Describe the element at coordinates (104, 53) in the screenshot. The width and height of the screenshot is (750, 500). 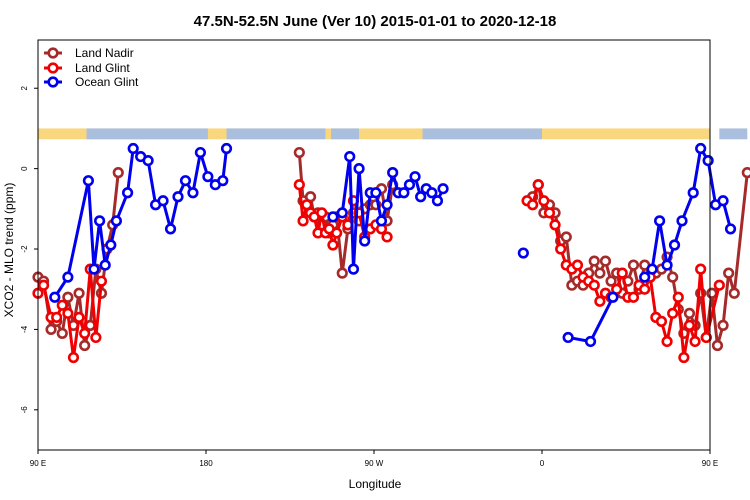
I see `legend-label: Land Nadir` at that location.